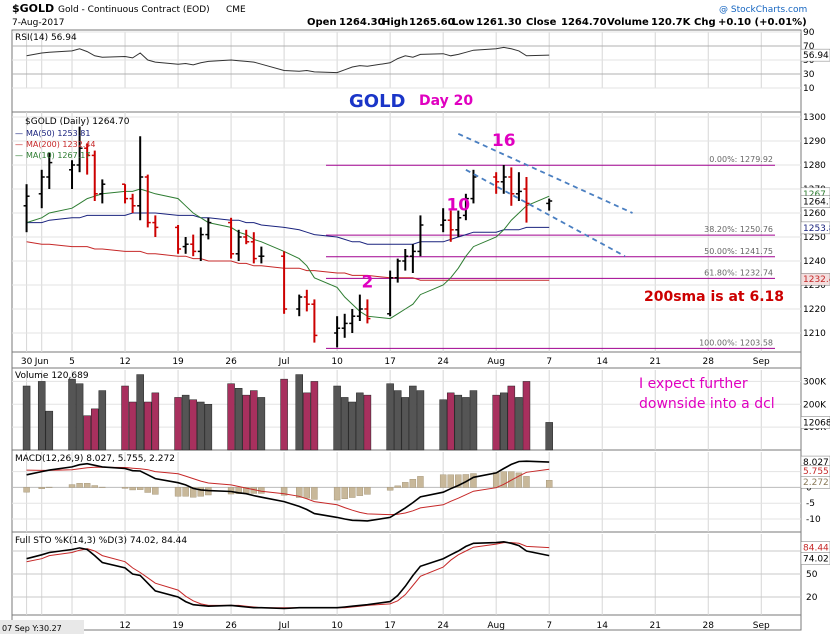 The image size is (830, 636). Describe the element at coordinates (337, 626) in the screenshot. I see `x-tick-label-bottom: 10` at that location.